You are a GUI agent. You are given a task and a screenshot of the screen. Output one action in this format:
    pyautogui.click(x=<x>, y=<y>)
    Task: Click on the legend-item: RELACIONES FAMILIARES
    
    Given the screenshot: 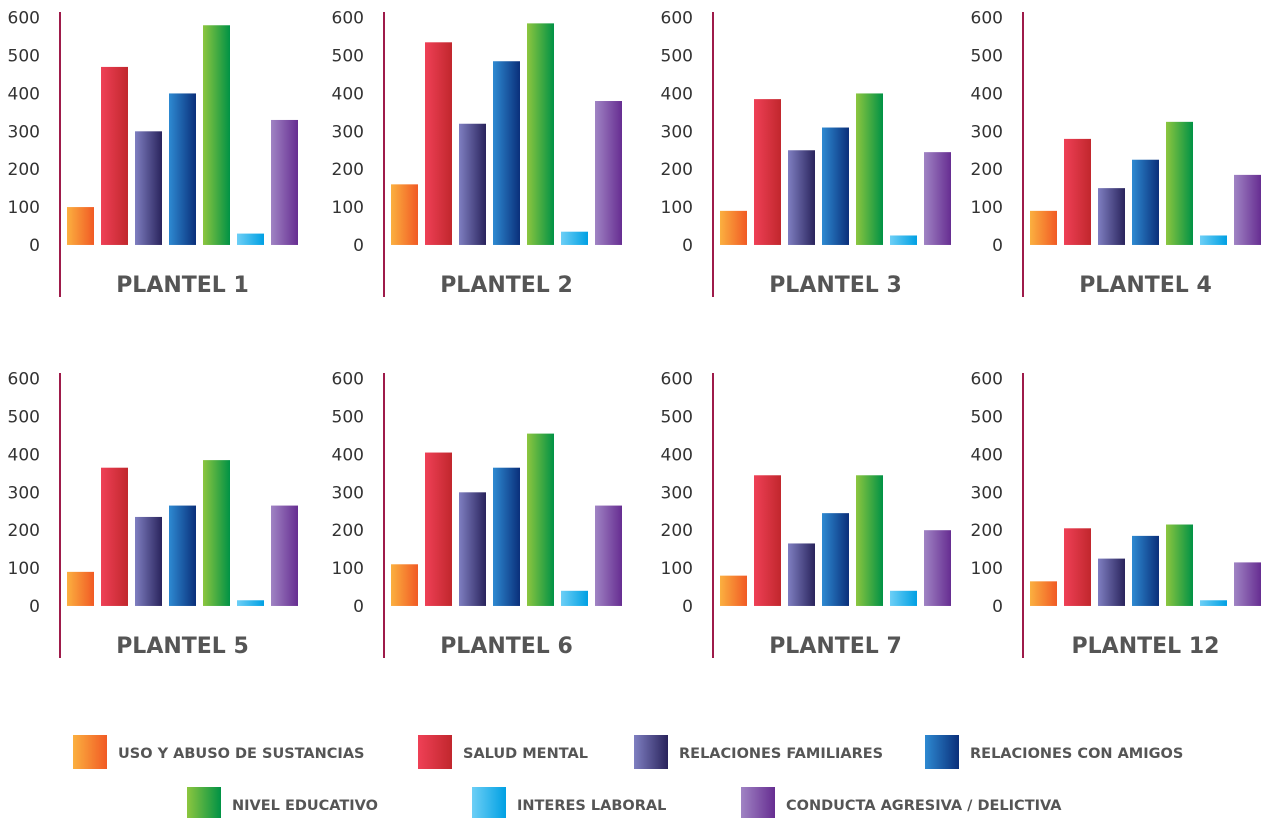 What is the action you would take?
    pyautogui.click(x=758, y=752)
    